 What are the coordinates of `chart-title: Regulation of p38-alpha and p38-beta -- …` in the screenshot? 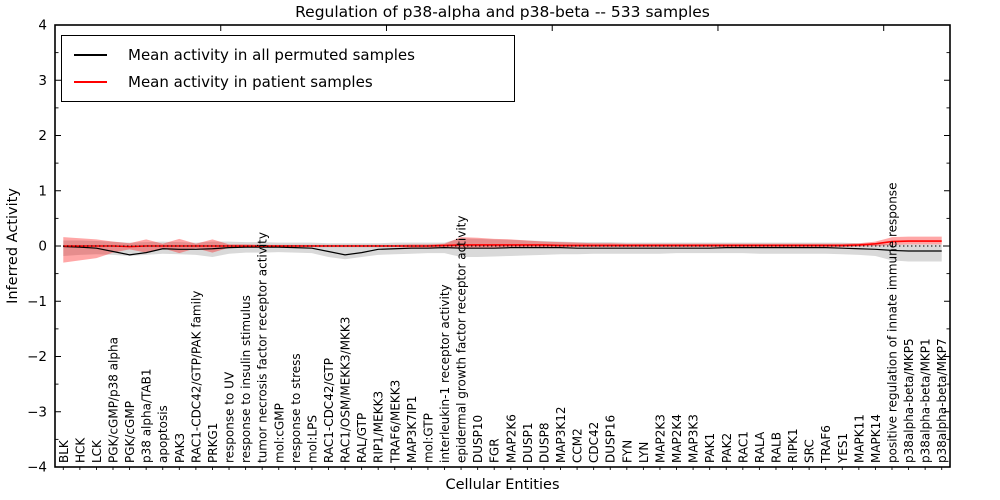 It's located at (502, 12).